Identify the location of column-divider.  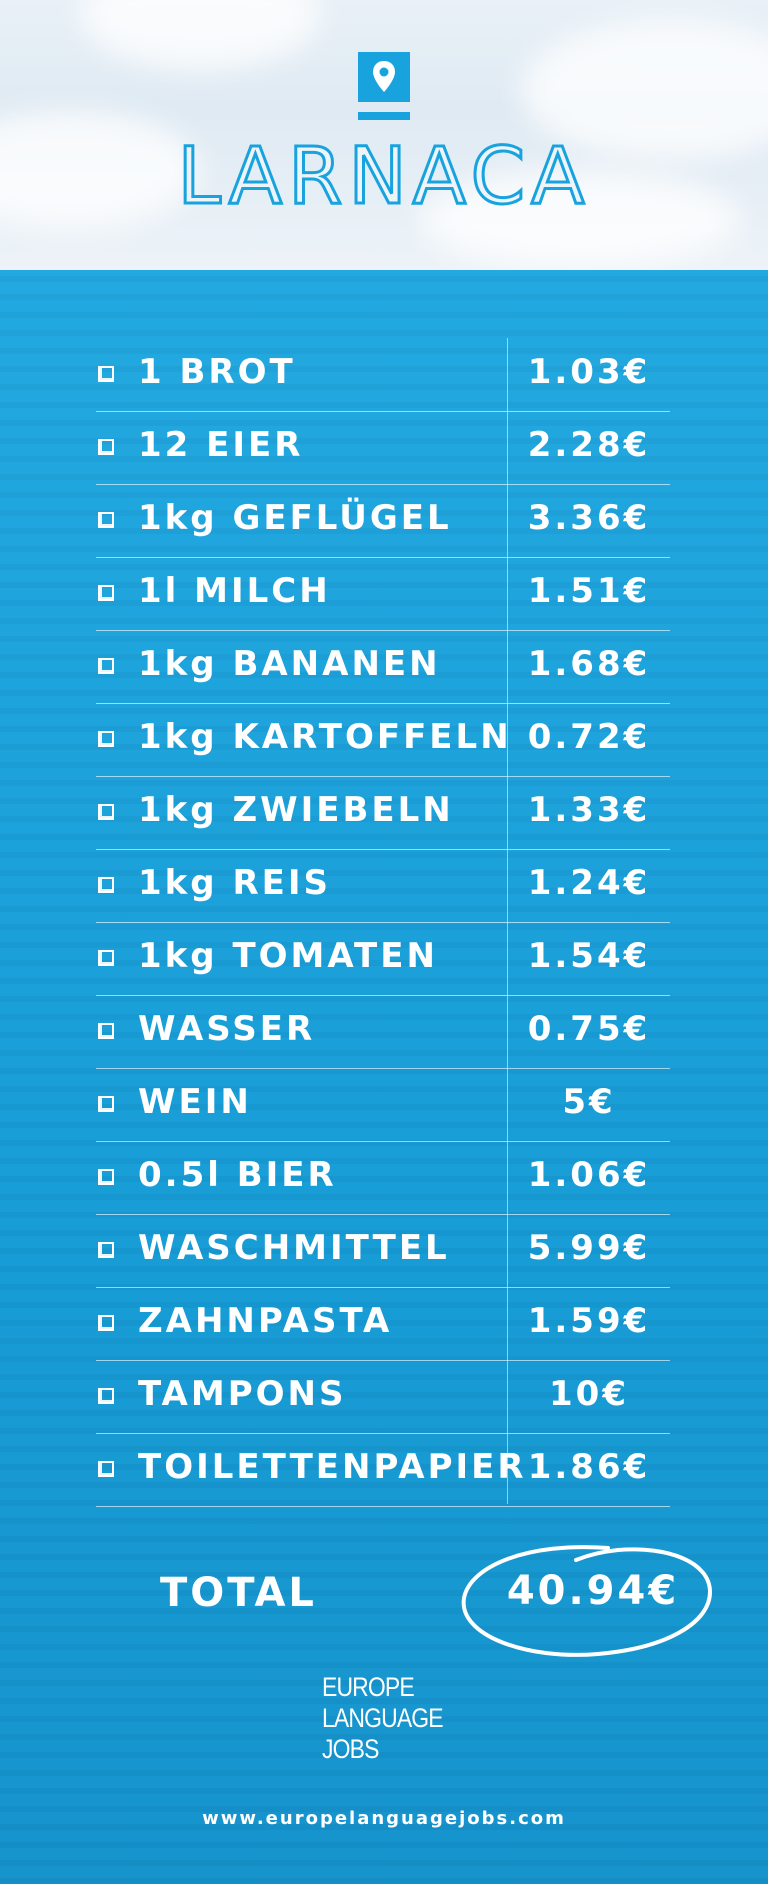
(507, 921).